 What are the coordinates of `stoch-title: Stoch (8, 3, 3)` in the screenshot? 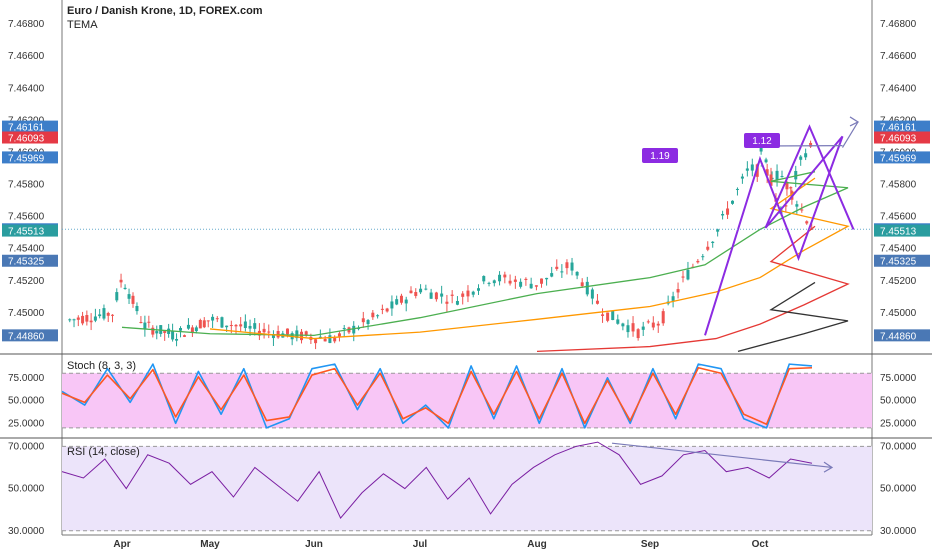 It's located at (101, 366).